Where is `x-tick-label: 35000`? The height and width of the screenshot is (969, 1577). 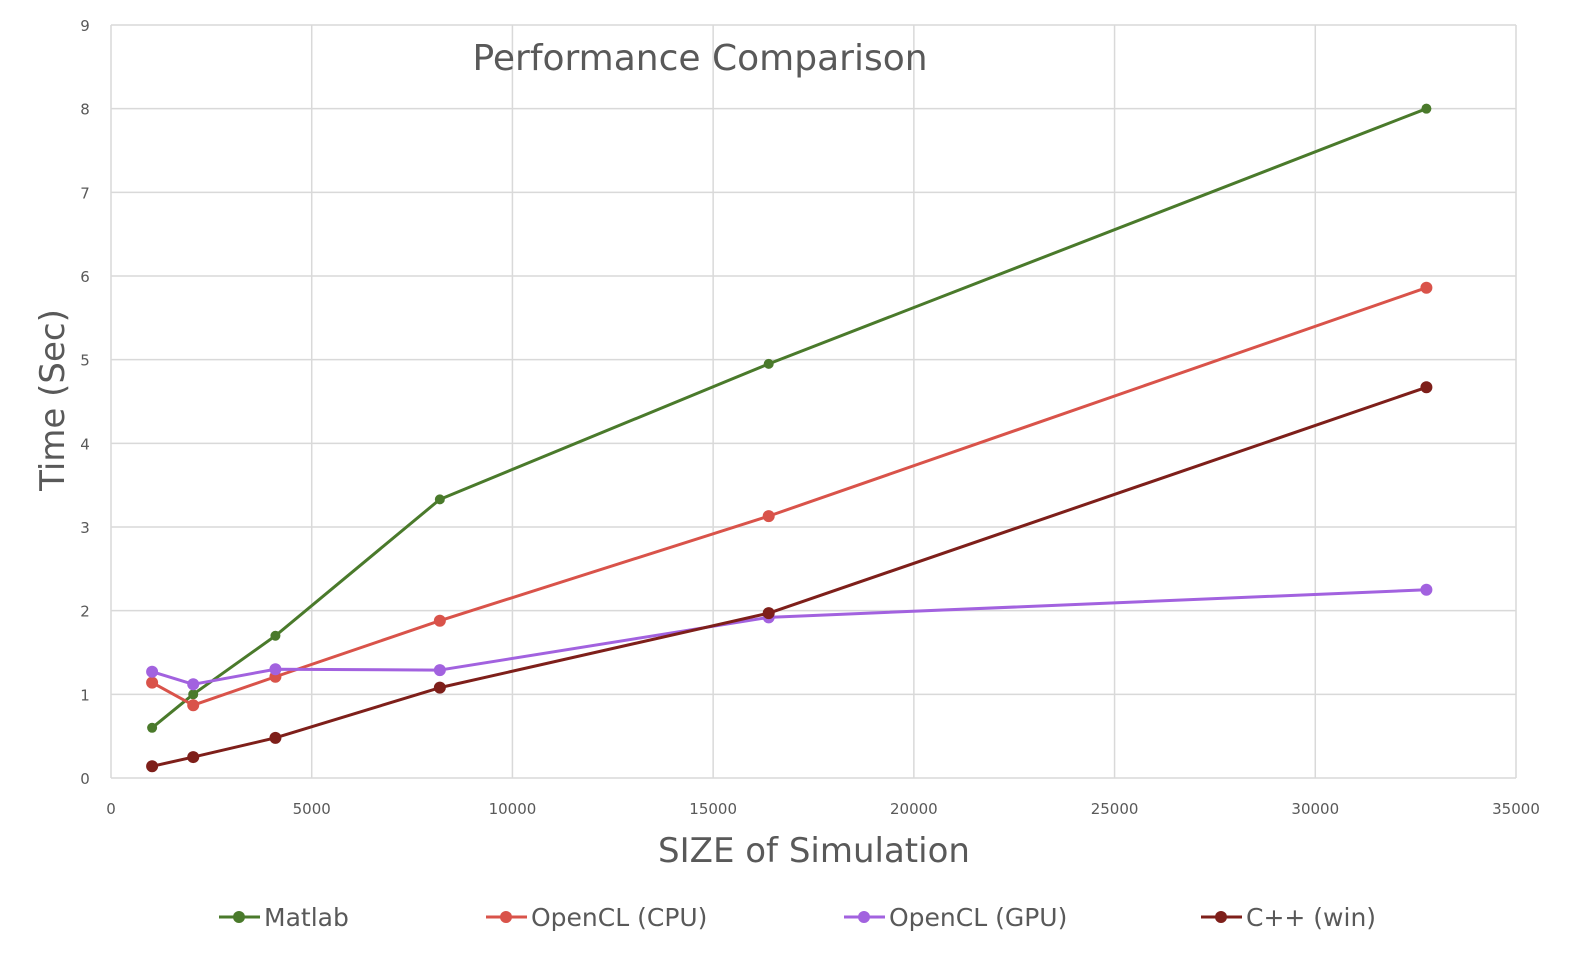 x-tick-label: 35000 is located at coordinates (1516, 809).